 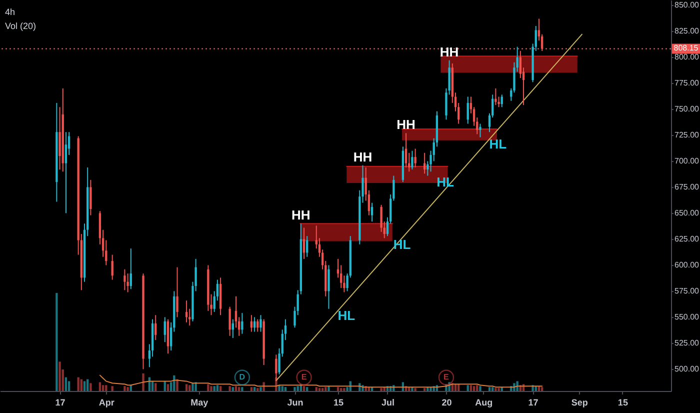 I want to click on x-tick-label: Apr, so click(x=106, y=403).